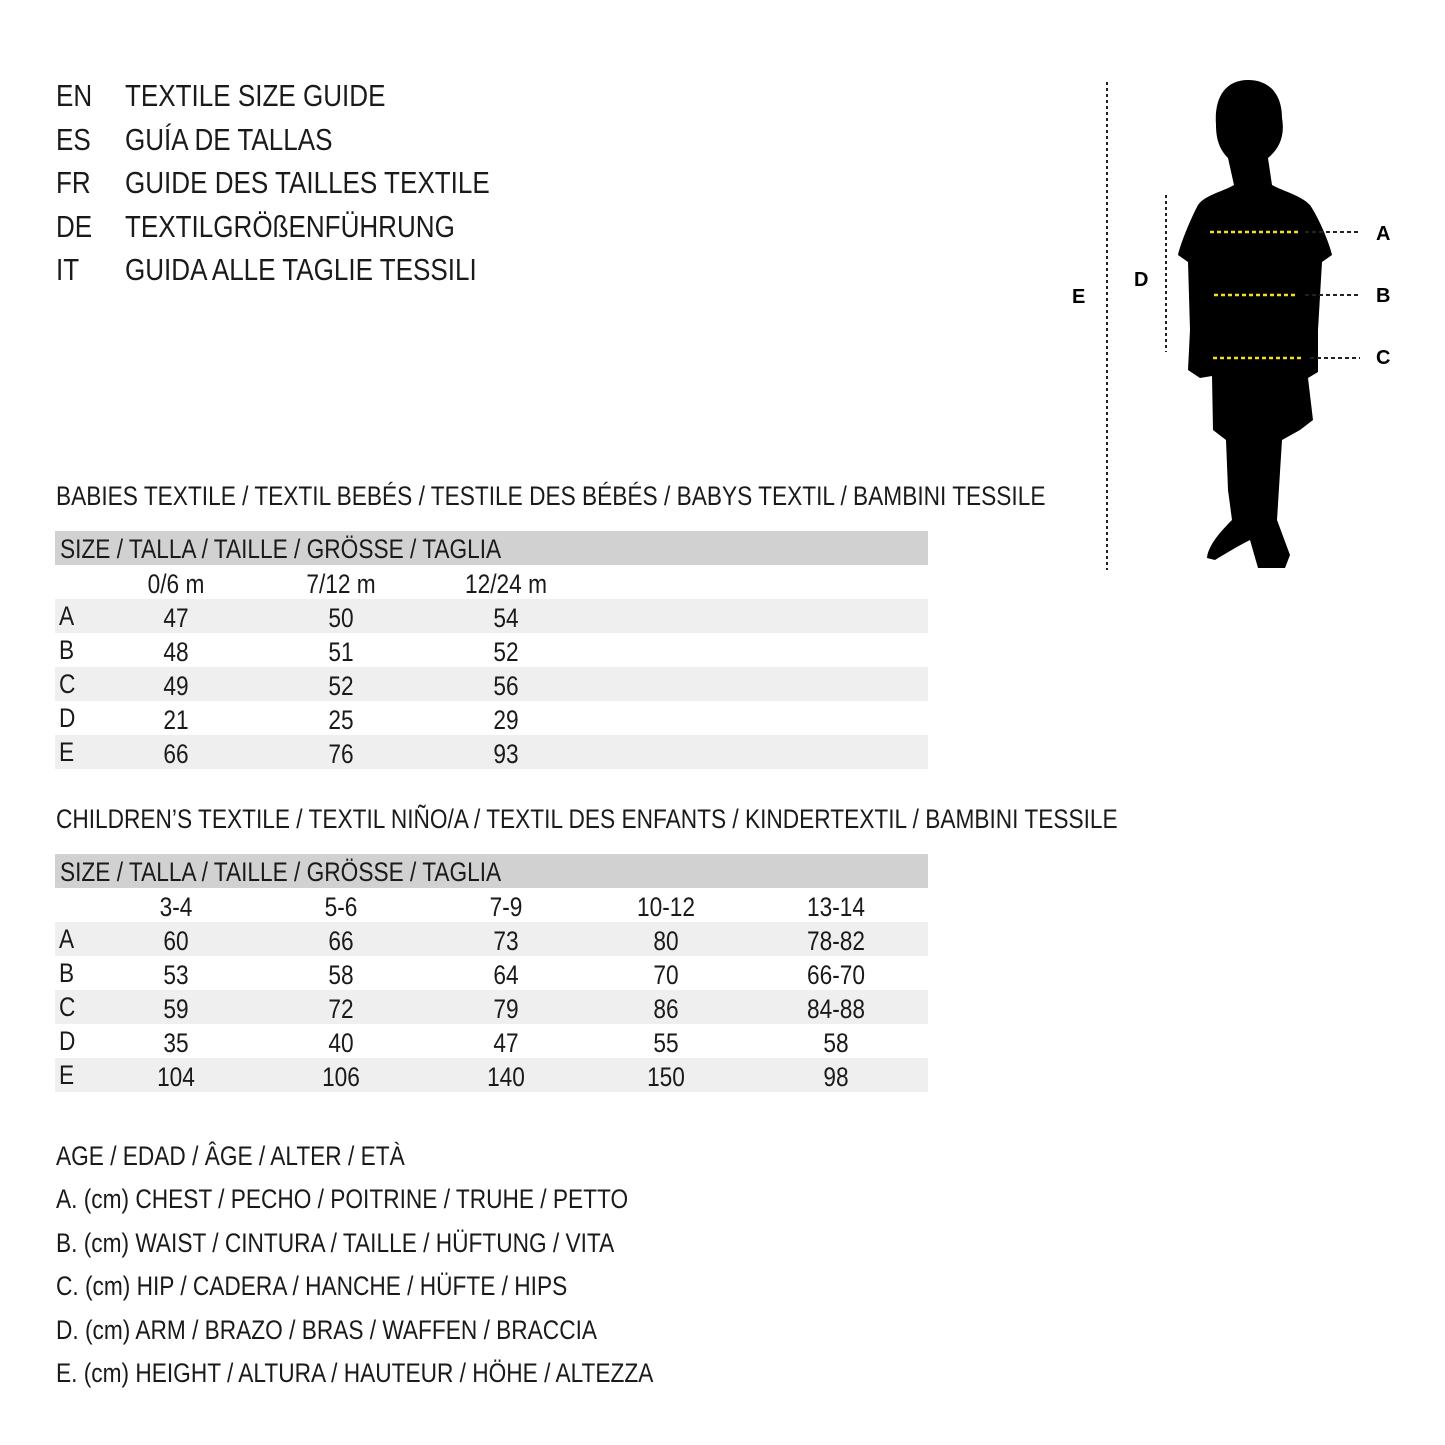 The width and height of the screenshot is (1445, 1445). What do you see at coordinates (74, 95) in the screenshot?
I see `language-code: EN` at bounding box center [74, 95].